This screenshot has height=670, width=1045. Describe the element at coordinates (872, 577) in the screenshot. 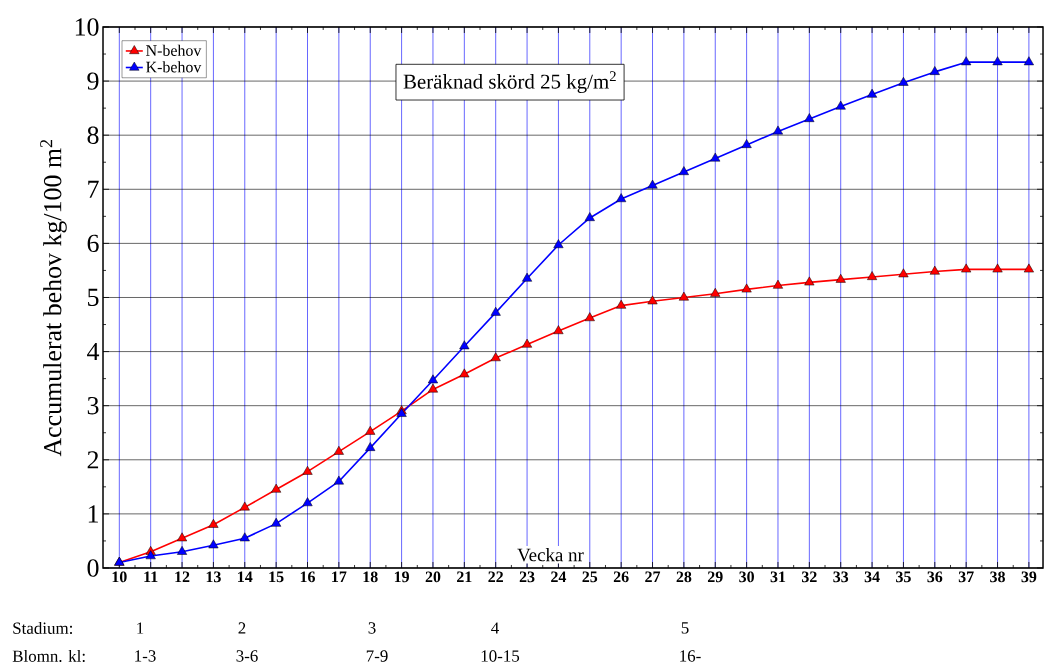

I see `x-tick-label: 34` at that location.